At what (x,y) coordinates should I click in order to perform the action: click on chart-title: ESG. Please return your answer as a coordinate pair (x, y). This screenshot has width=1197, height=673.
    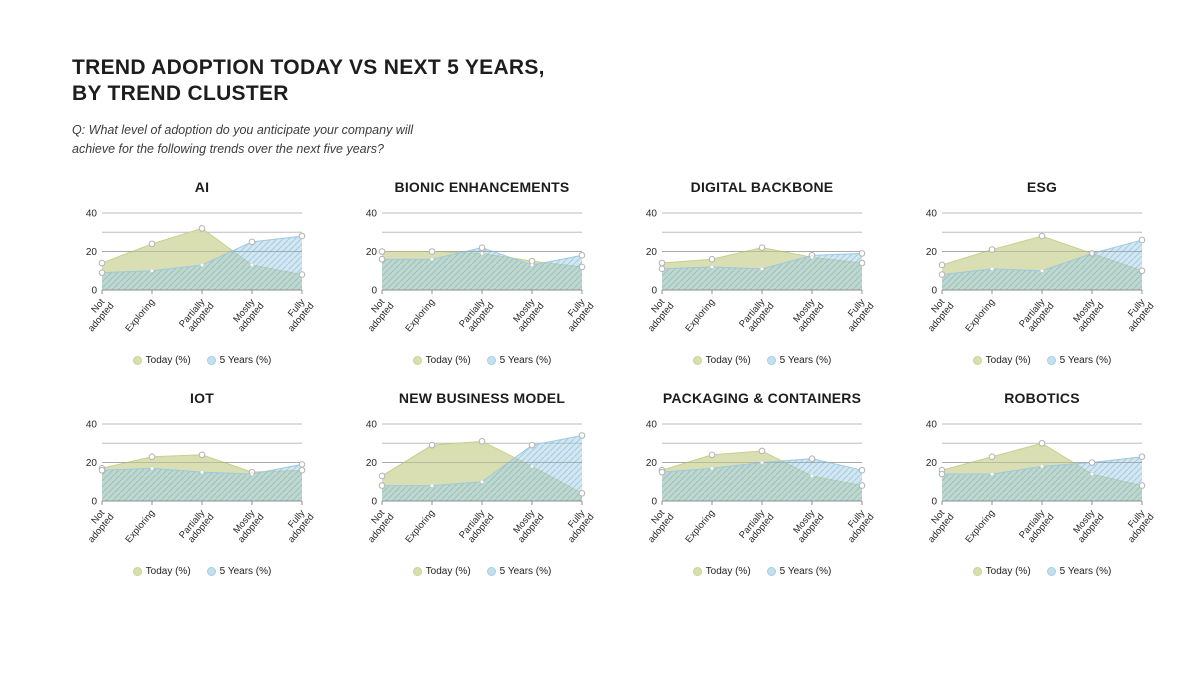
    Looking at the image, I should click on (1042, 186).